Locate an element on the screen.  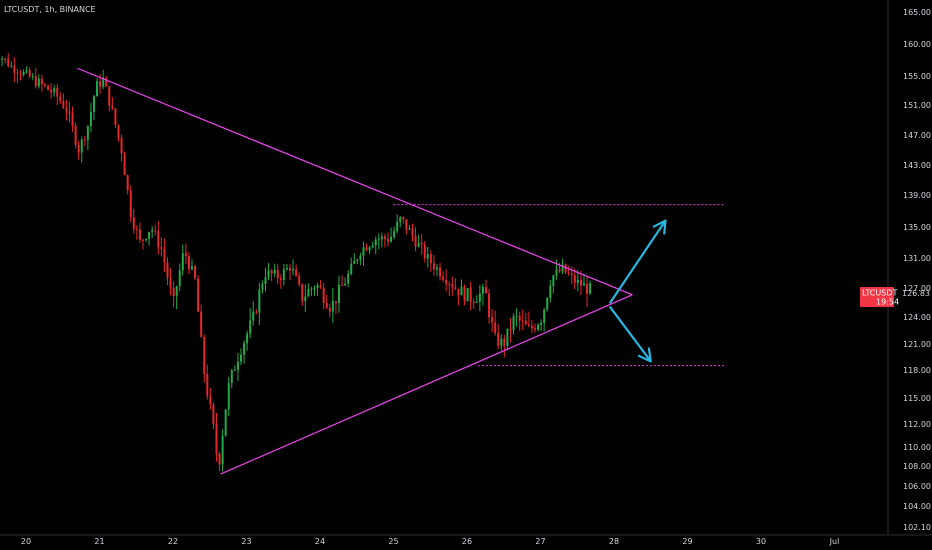
price-tick-label: 110.00 is located at coordinates (917, 447).